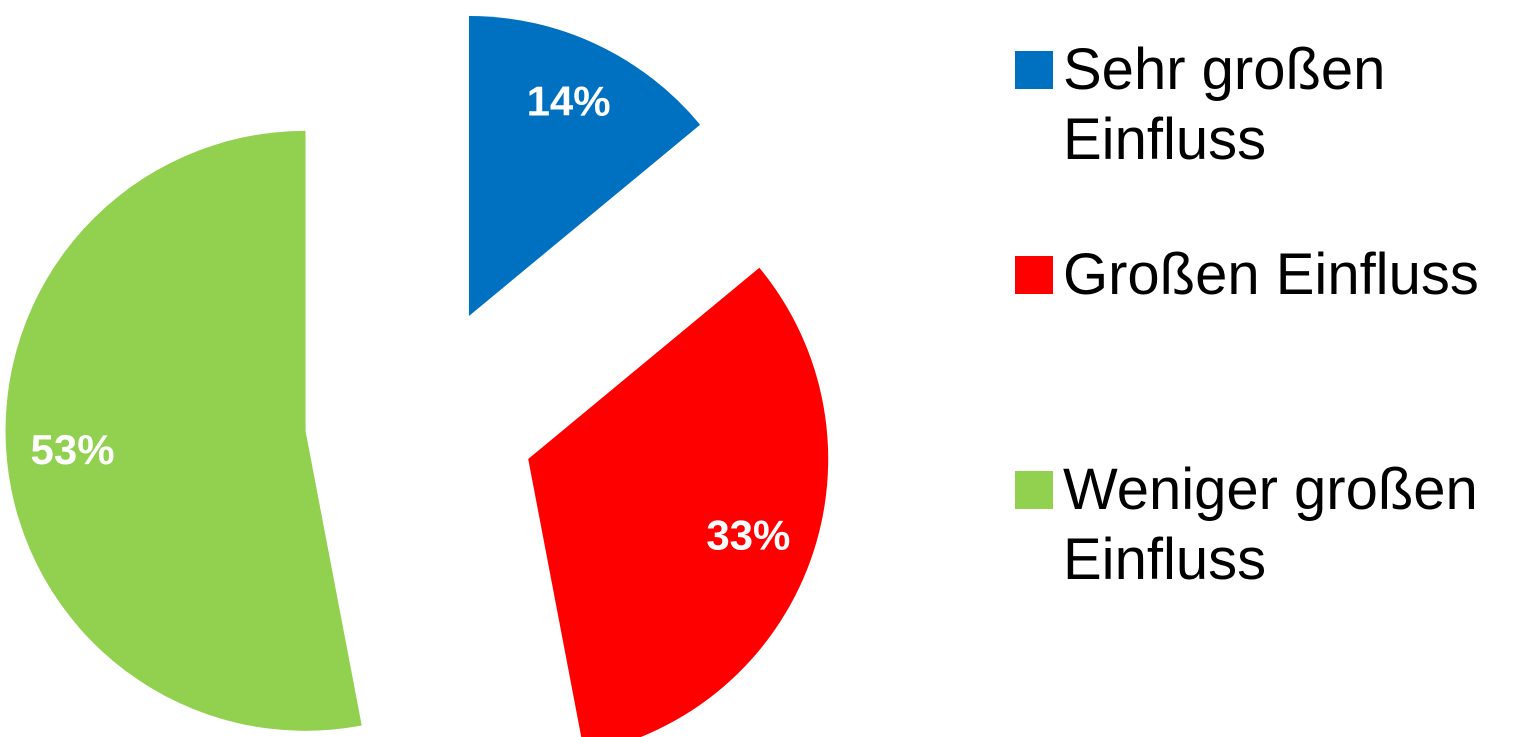  I want to click on legend-item: Großen Einfluss, so click(1275, 275).